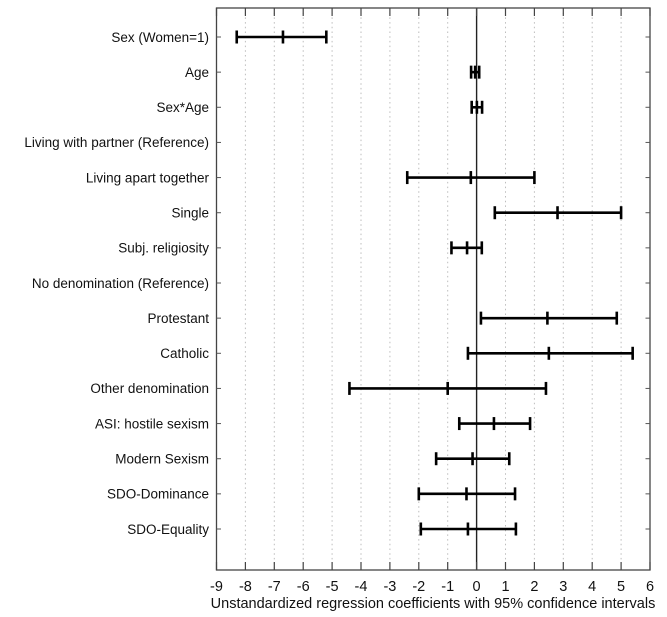 The width and height of the screenshot is (667, 617). I want to click on category-label: Protestant, so click(178, 318).